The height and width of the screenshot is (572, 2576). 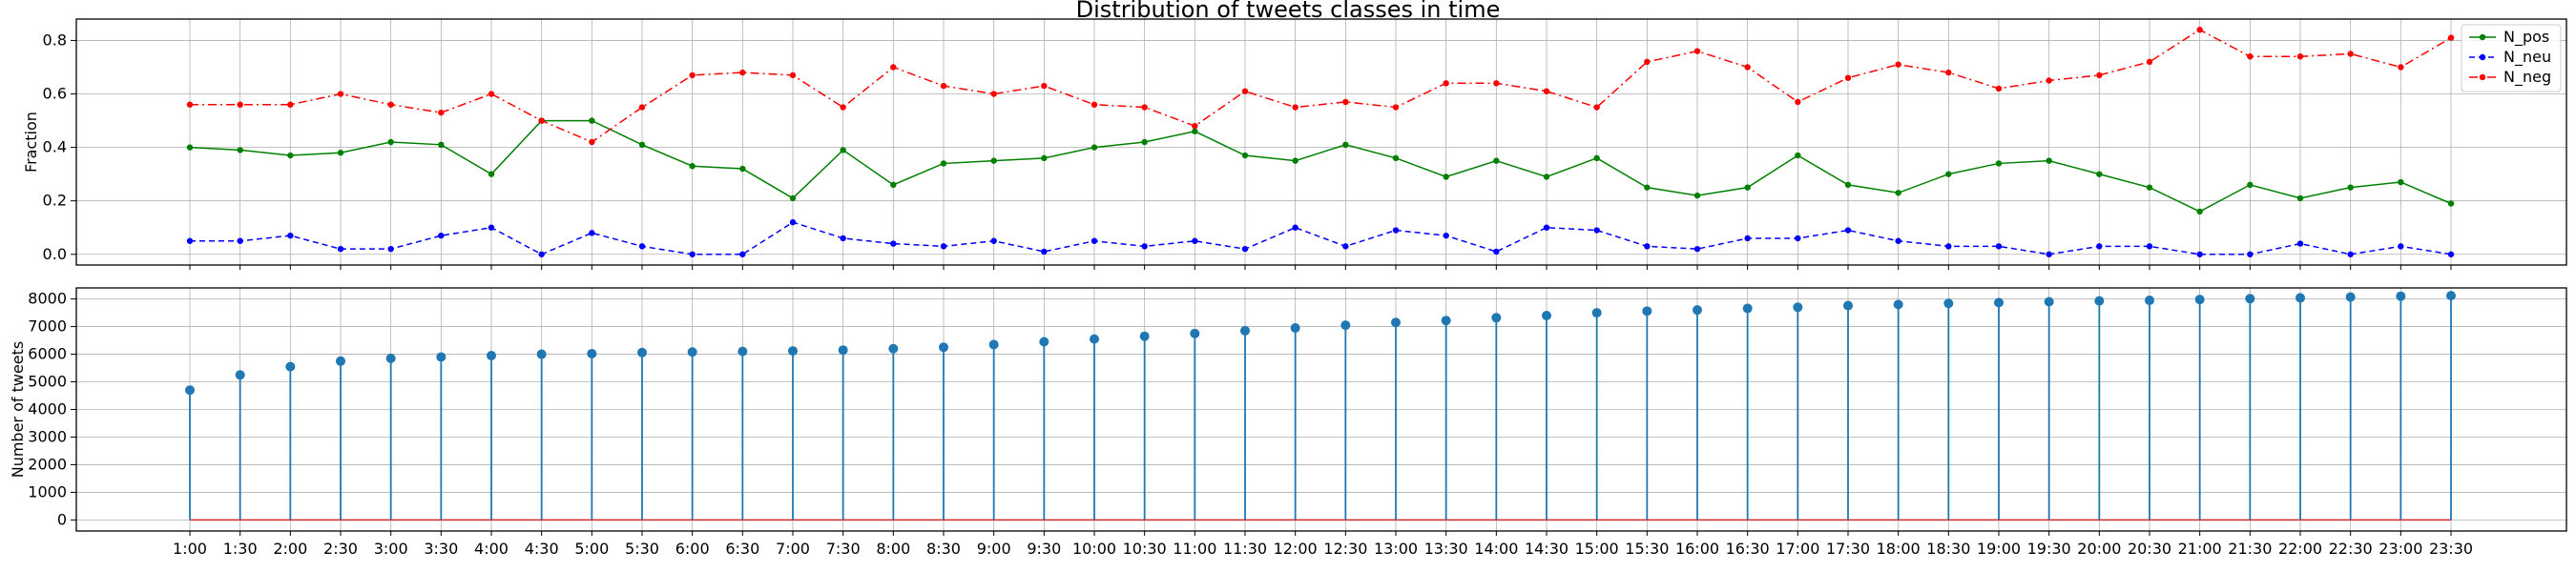 I want to click on x-tick-label: 2:00, so click(x=290, y=549).